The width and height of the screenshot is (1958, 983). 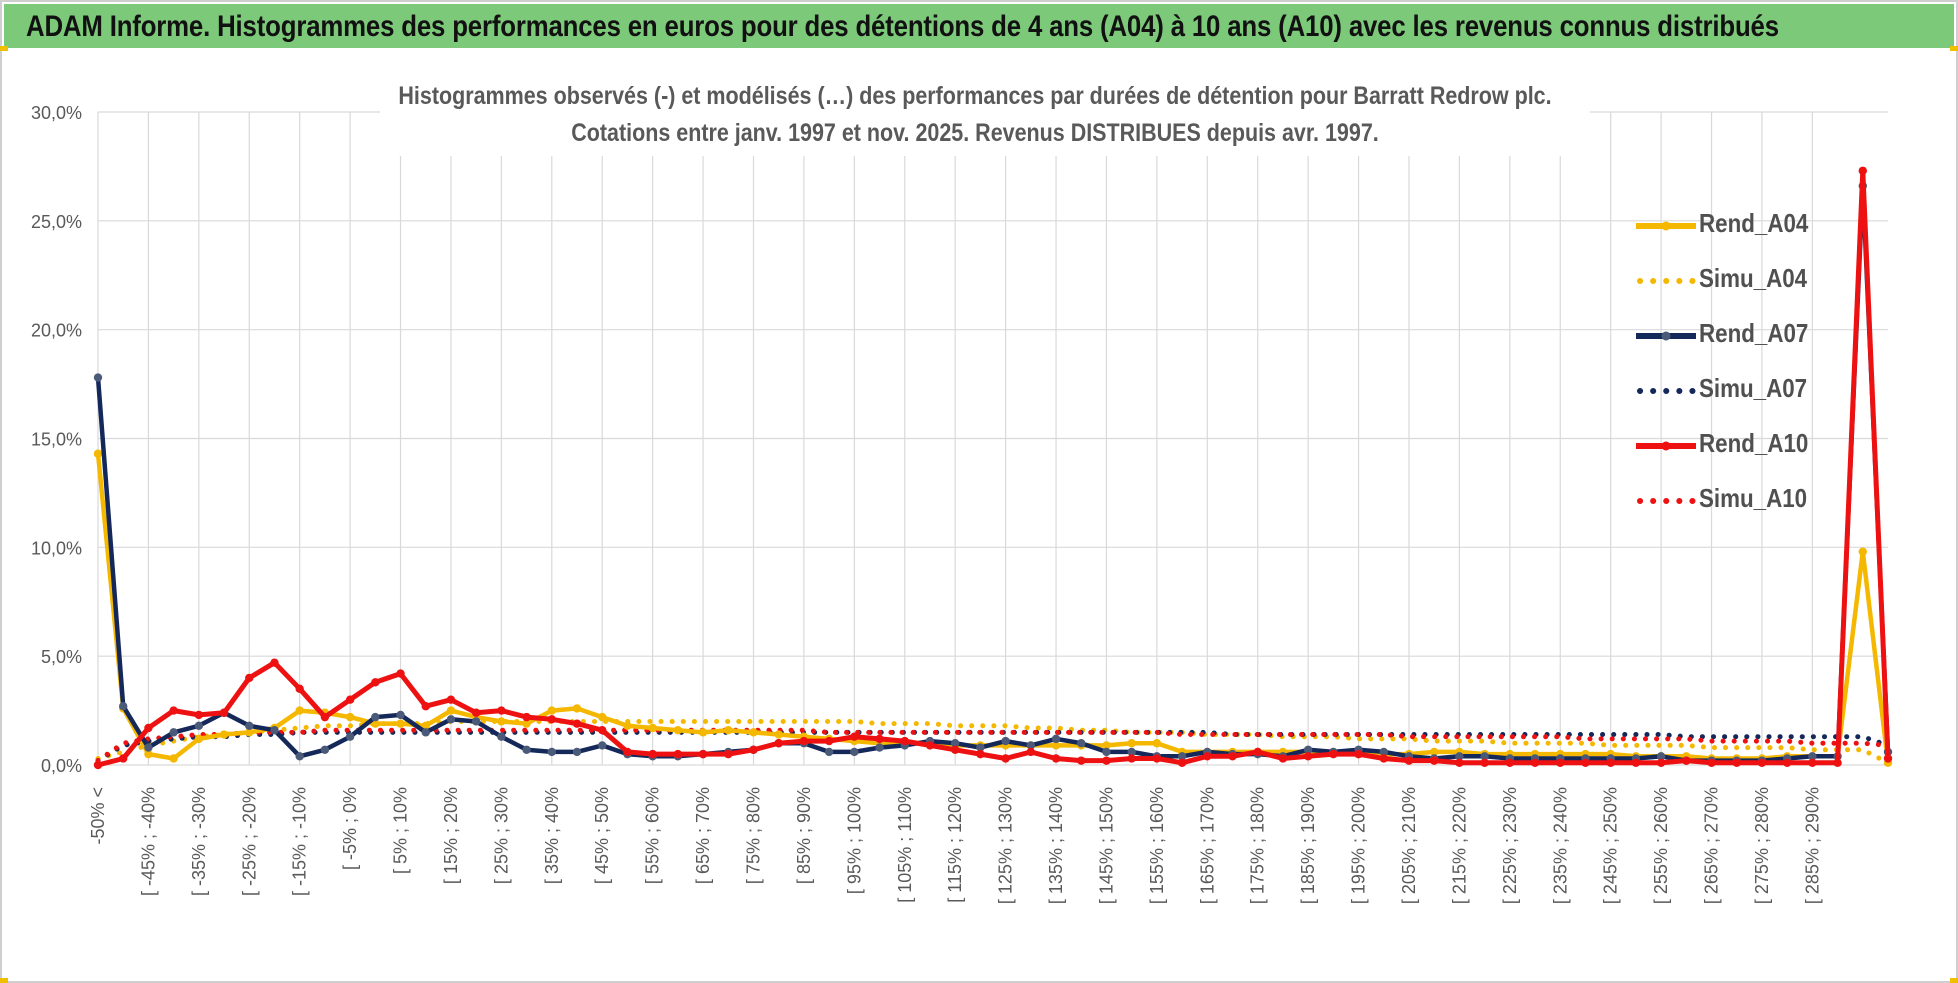 I want to click on x-tick-label: [ 185% ; 190%, so click(x=1308, y=845).